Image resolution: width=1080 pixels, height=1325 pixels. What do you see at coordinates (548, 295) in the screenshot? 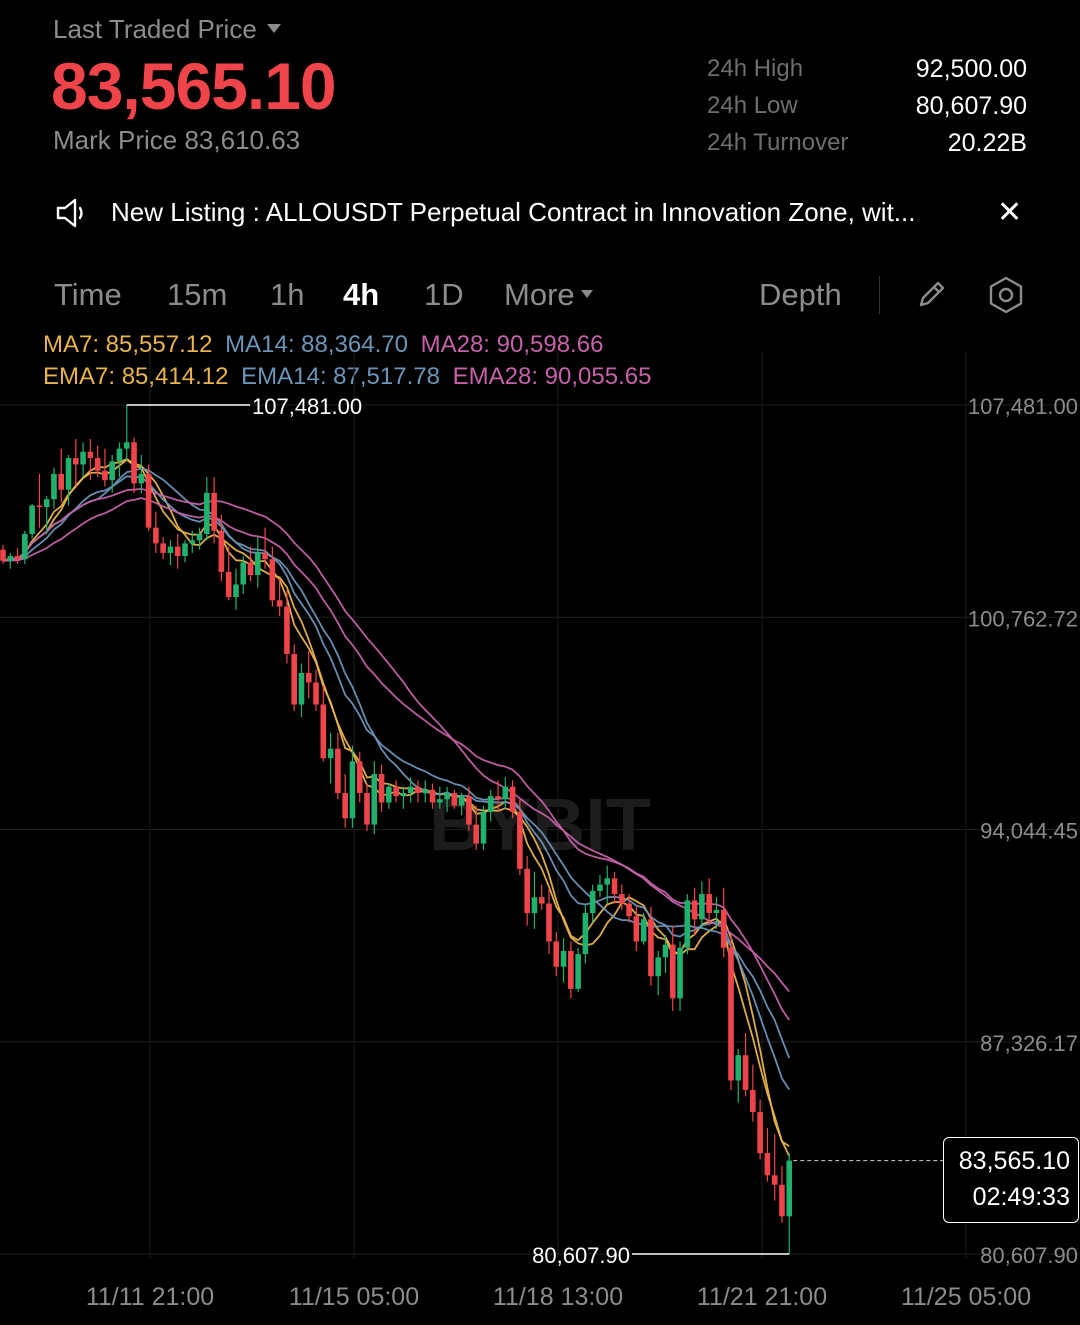
I see `tab-more: More` at bounding box center [548, 295].